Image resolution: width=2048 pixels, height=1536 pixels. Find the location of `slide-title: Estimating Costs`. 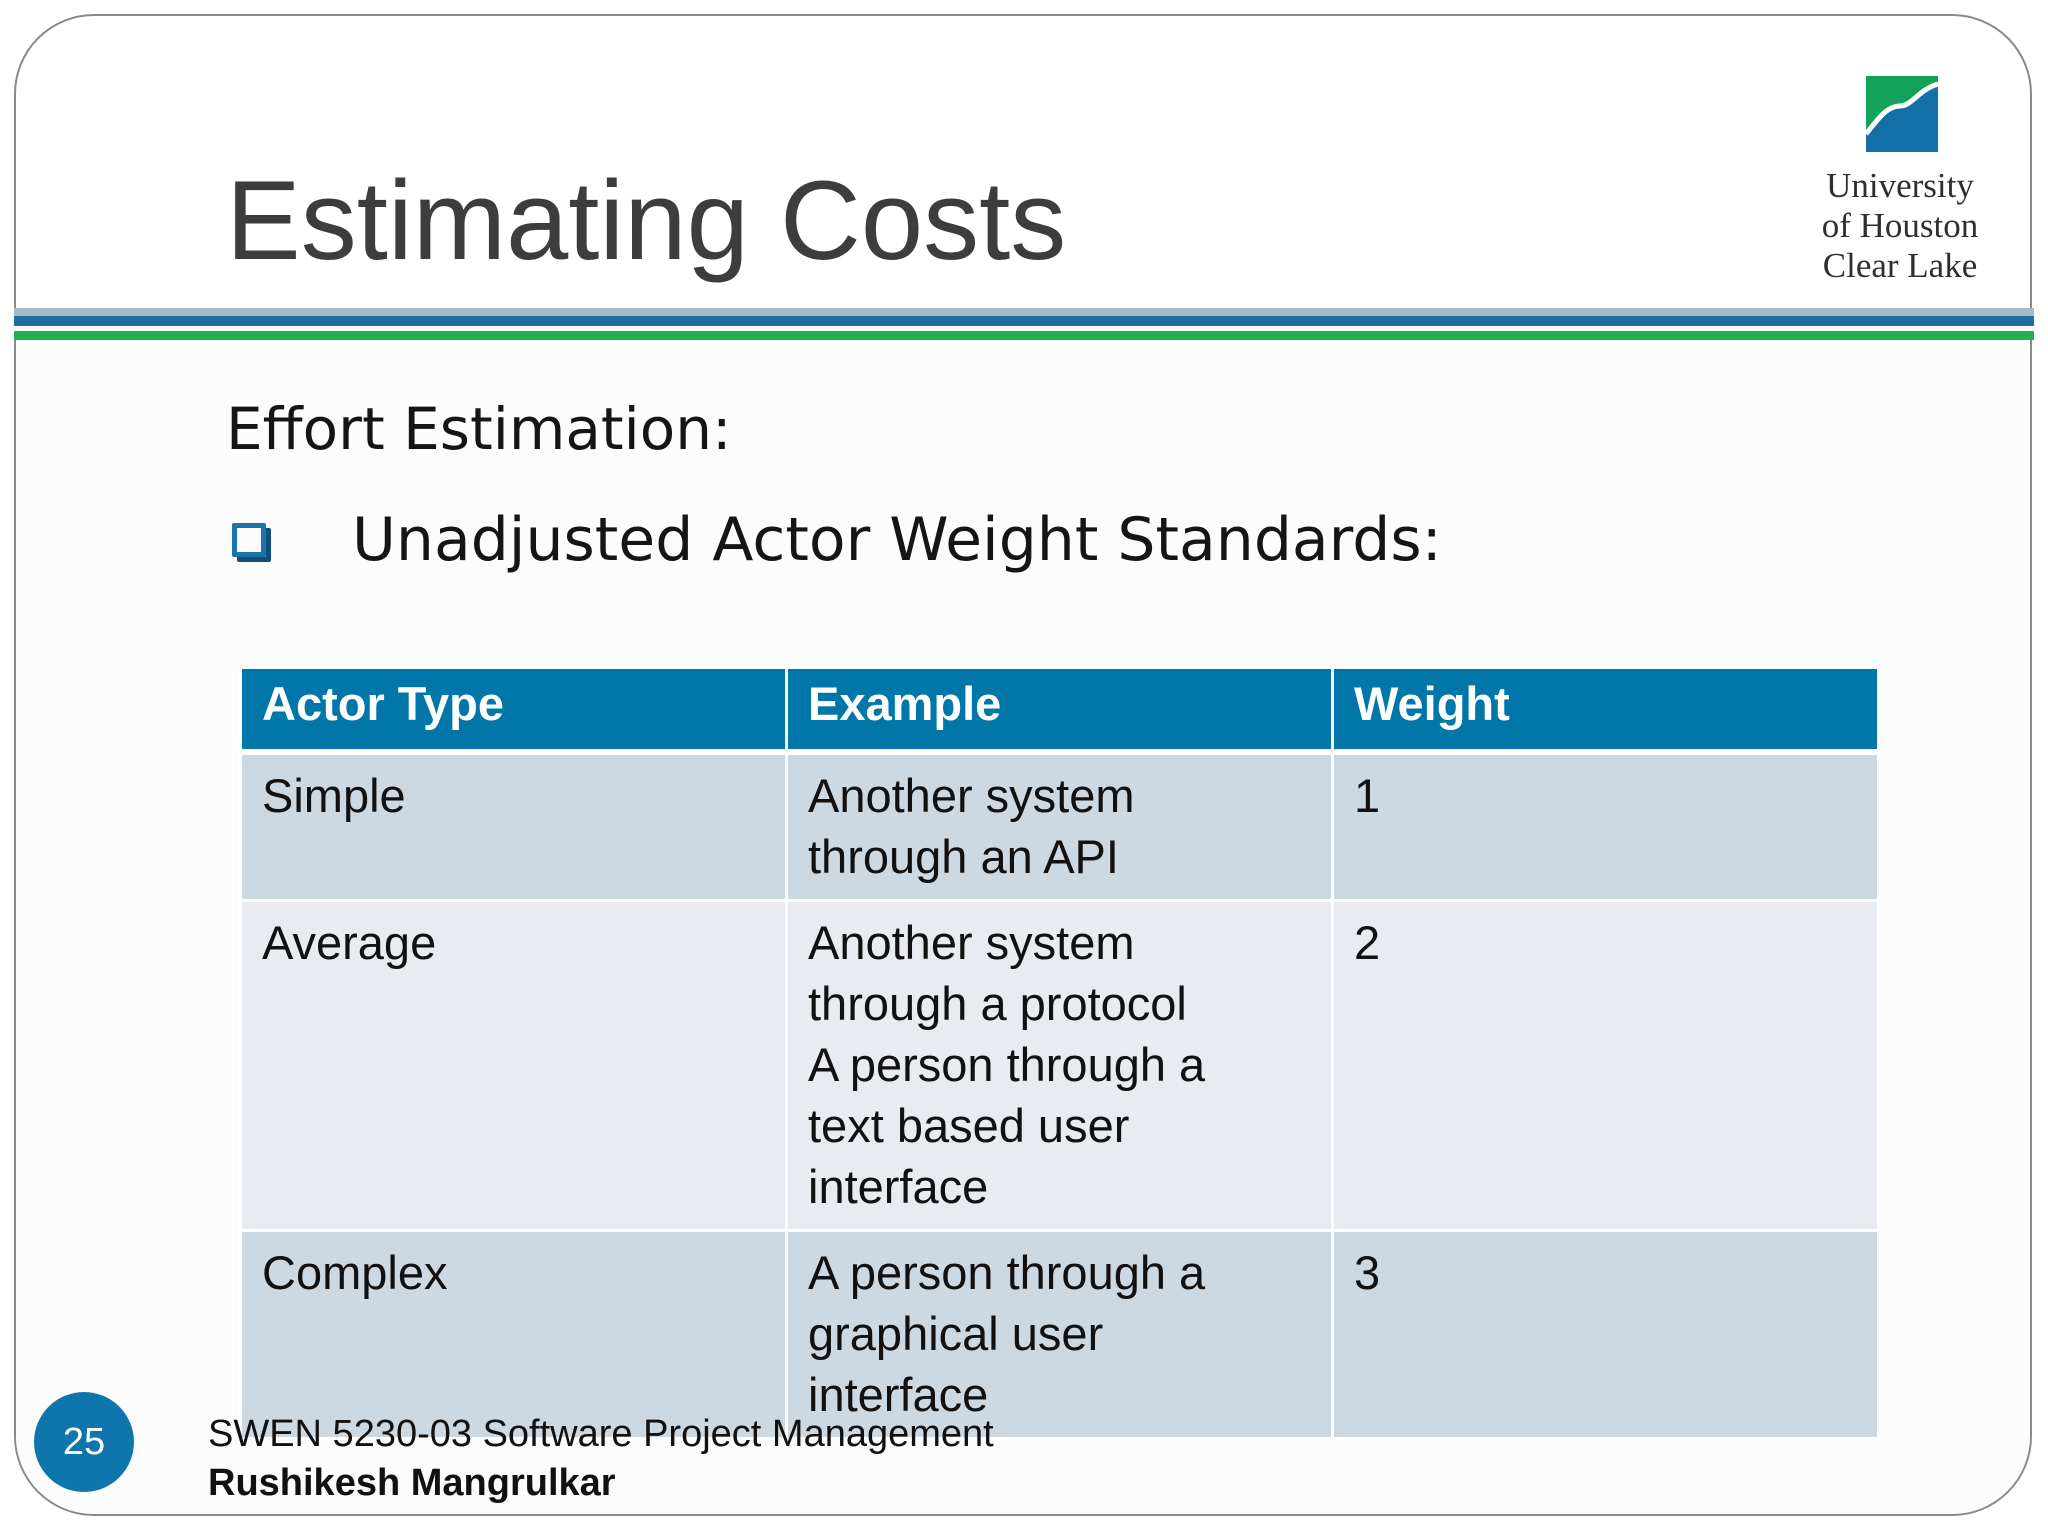

slide-title: Estimating Costs is located at coordinates (646, 220).